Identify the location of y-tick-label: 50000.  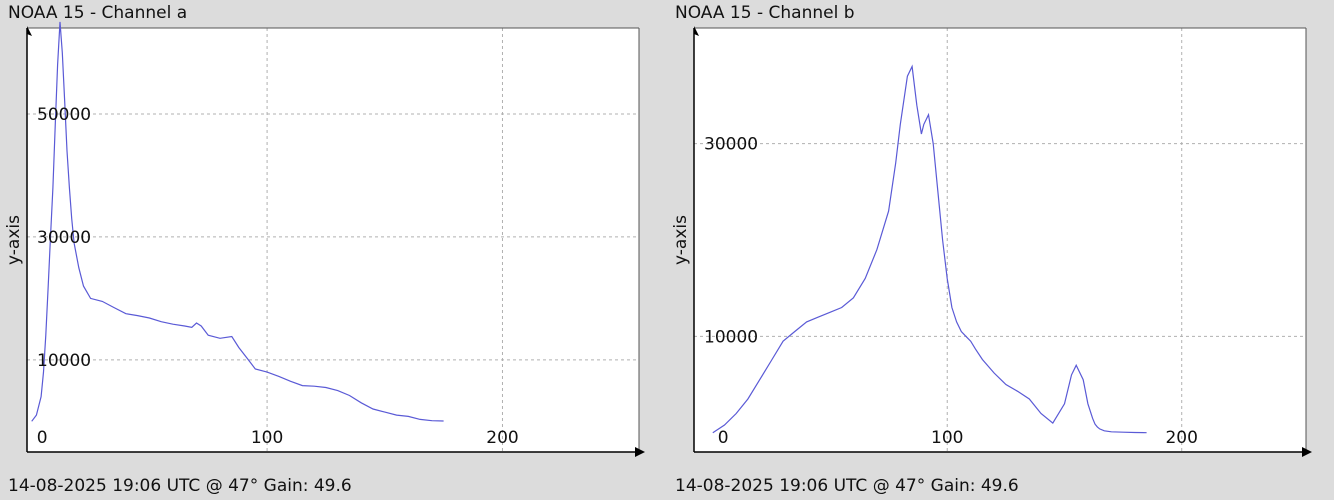
(64, 115).